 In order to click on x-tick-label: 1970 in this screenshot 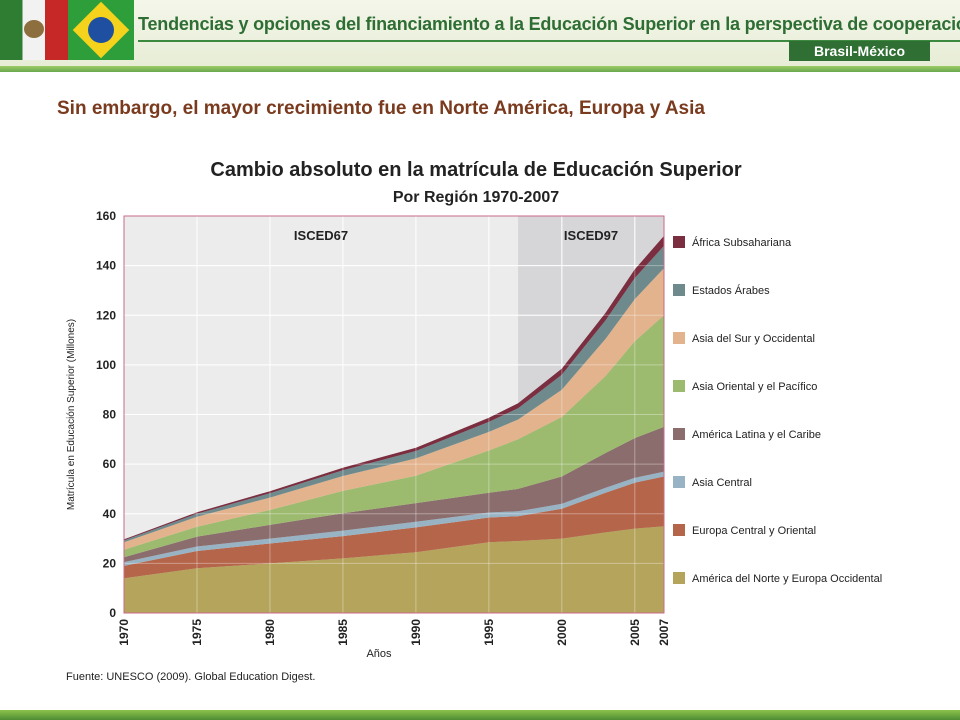, I will do `click(124, 632)`.